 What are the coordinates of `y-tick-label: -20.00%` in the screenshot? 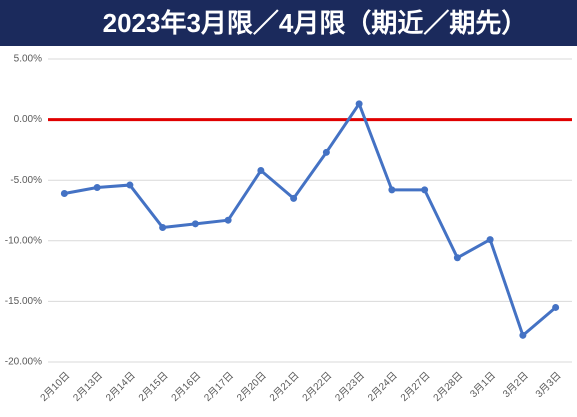 It's located at (23, 362).